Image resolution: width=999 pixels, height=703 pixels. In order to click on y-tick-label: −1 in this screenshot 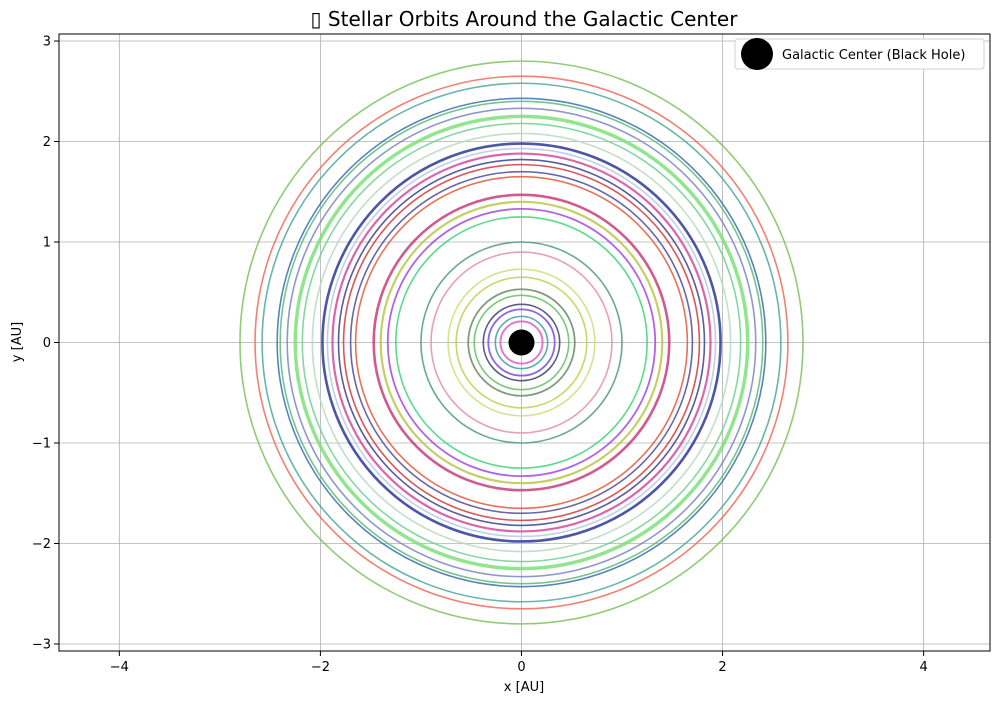, I will do `click(41, 443)`.